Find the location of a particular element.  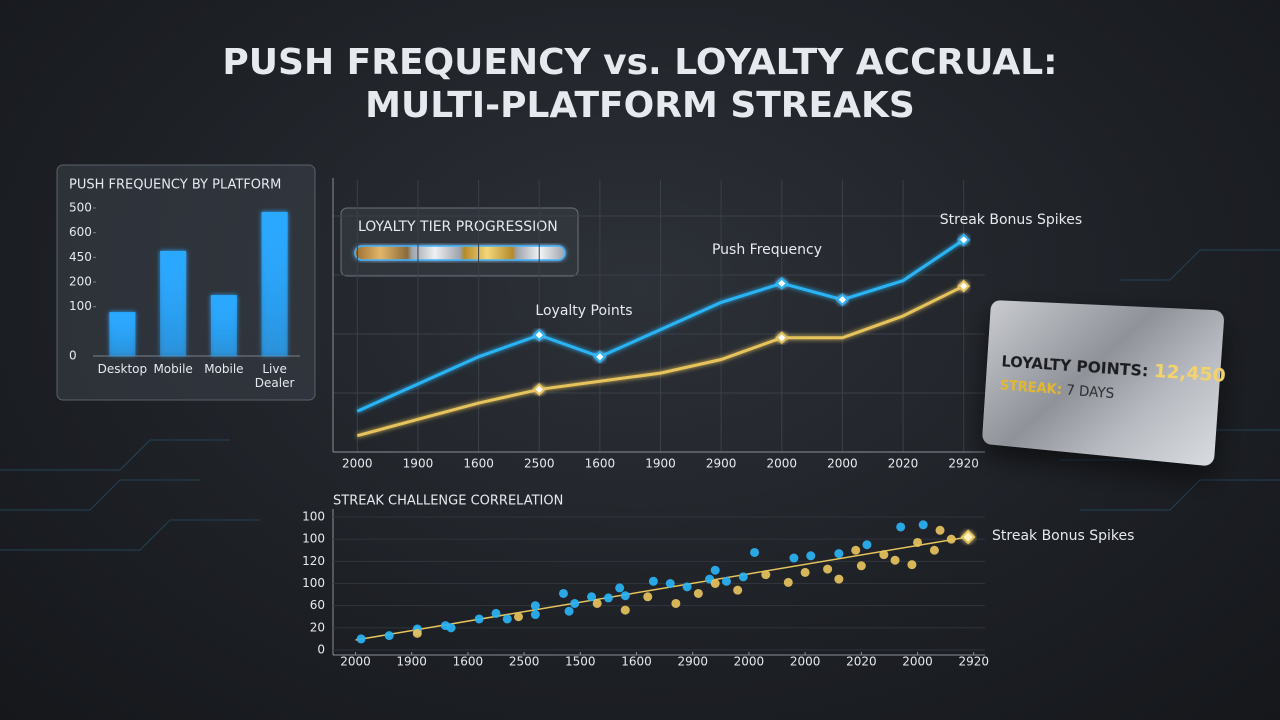

series-label: Push Frequency is located at coordinates (767, 250).